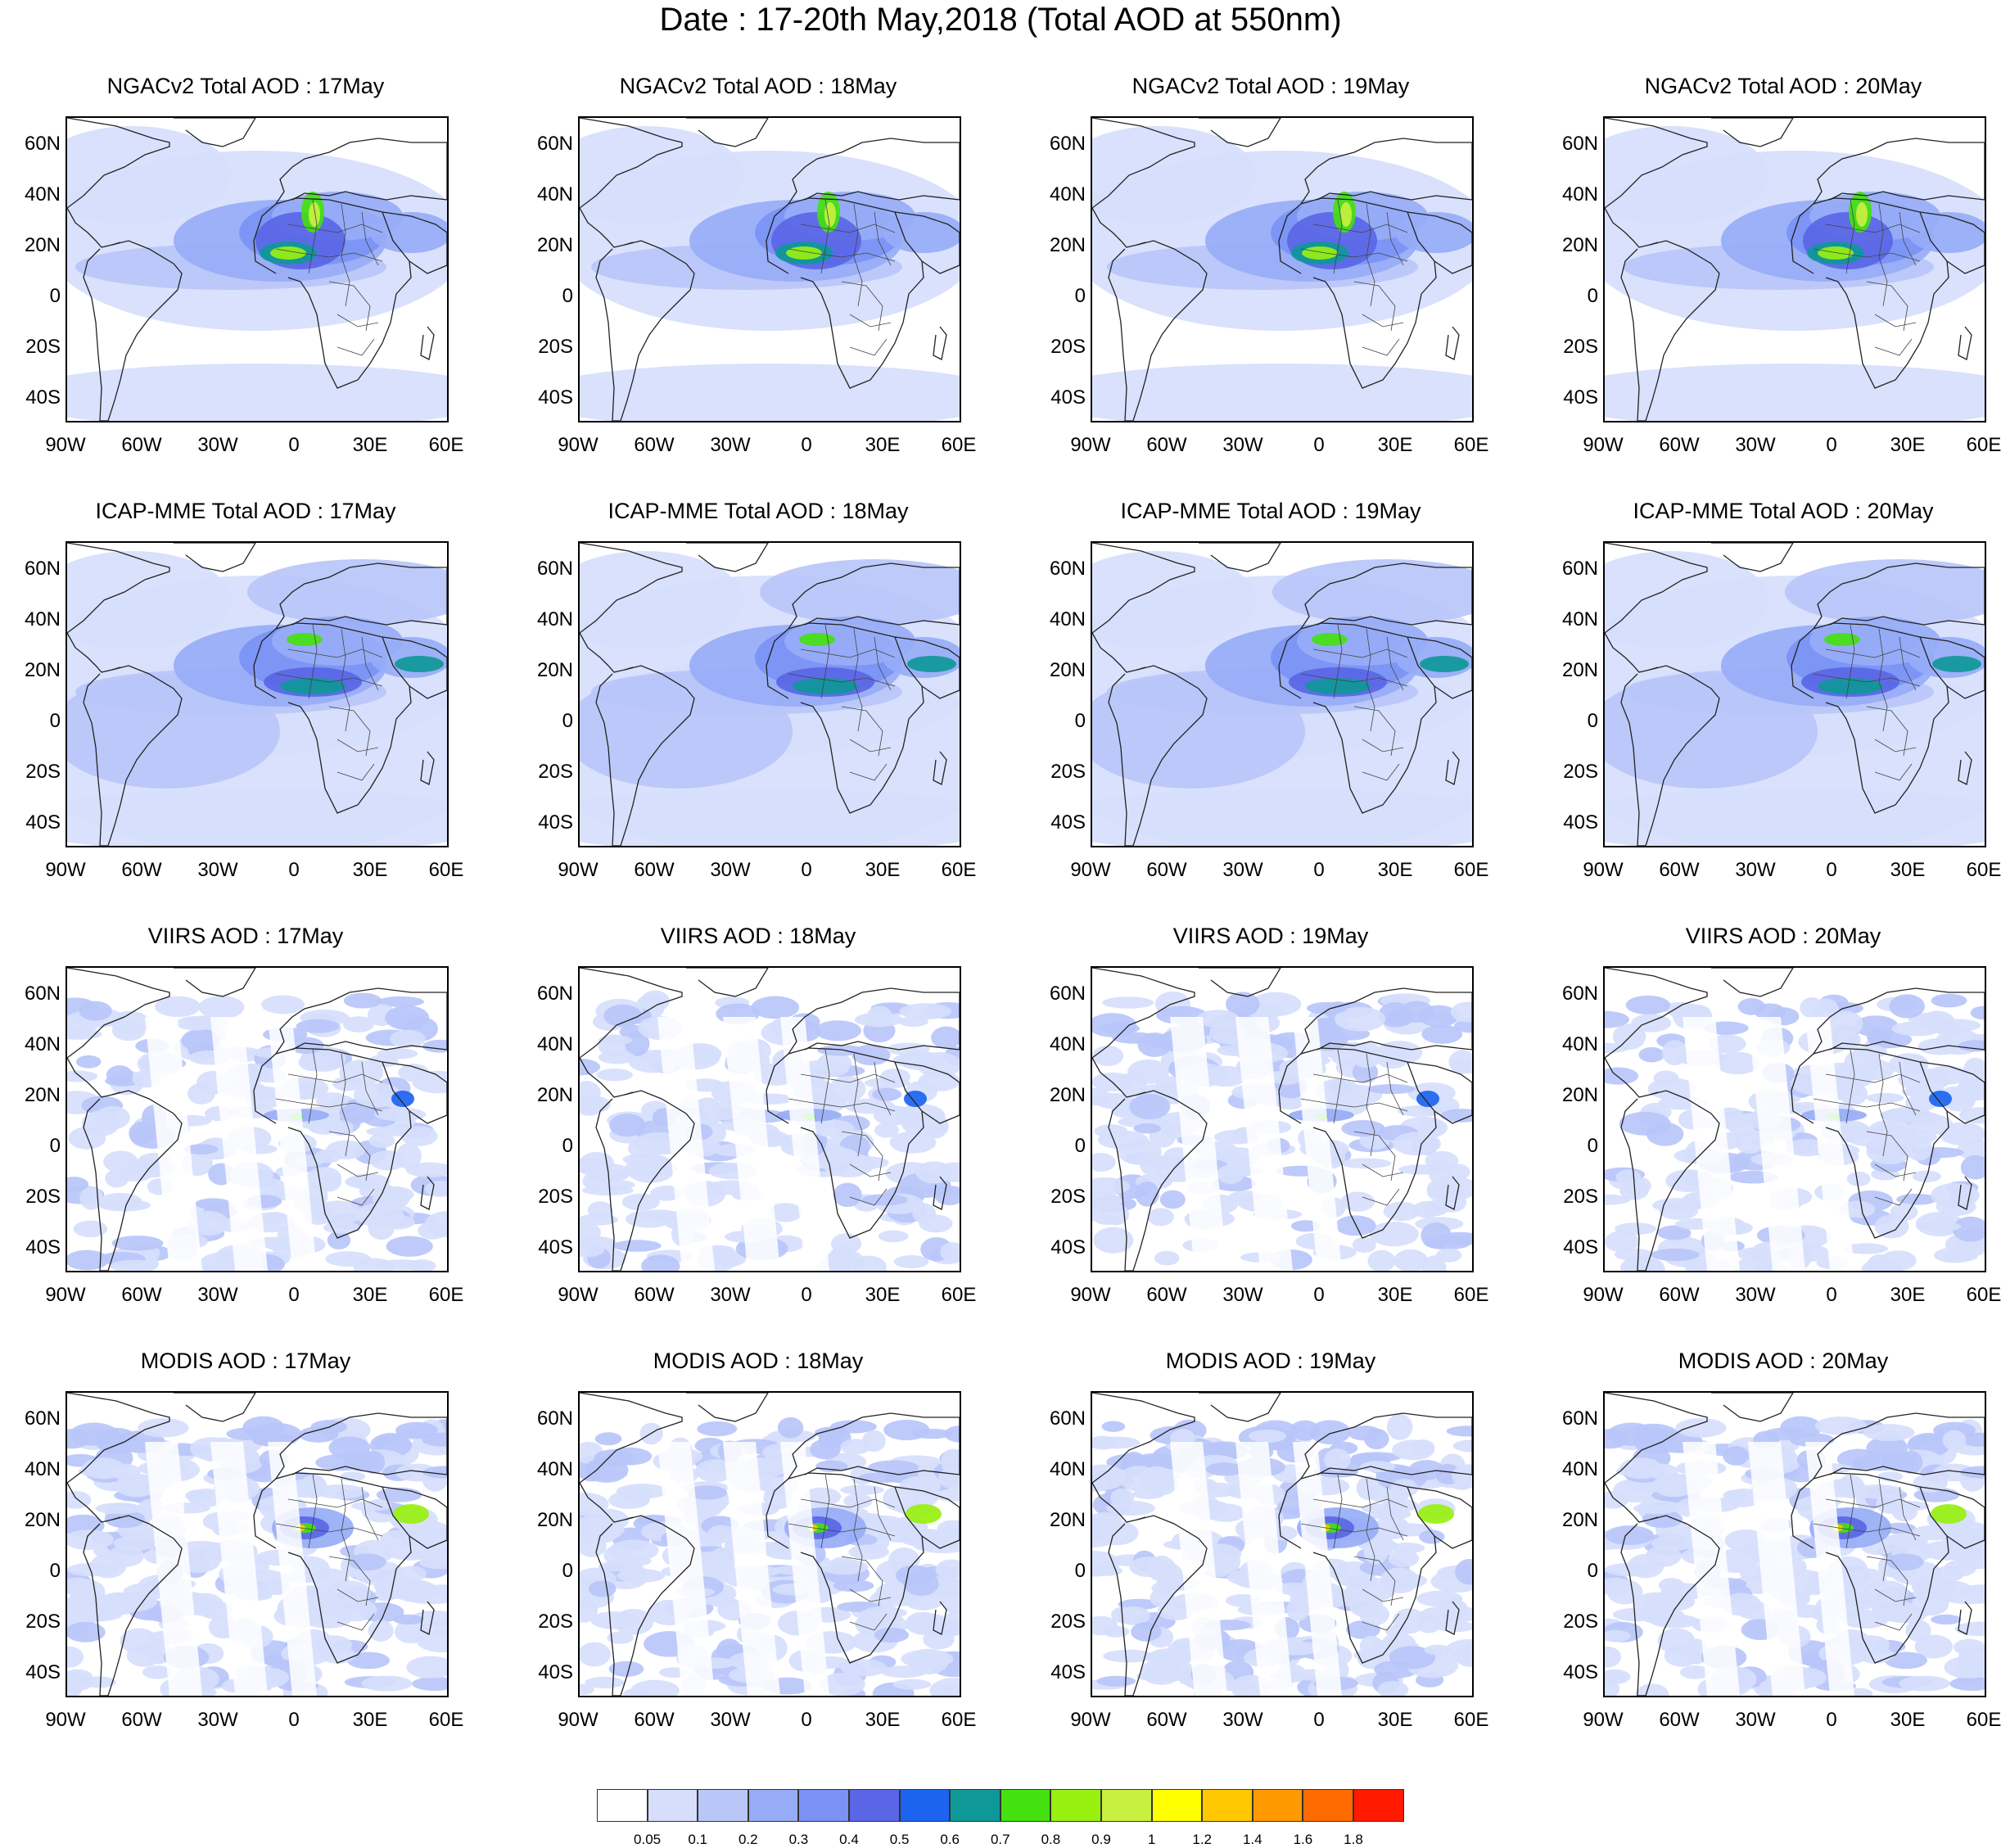 The width and height of the screenshot is (2001, 1848). What do you see at coordinates (1270, 511) in the screenshot?
I see `panel-title: ICAP-MME Total AOD : 19May` at bounding box center [1270, 511].